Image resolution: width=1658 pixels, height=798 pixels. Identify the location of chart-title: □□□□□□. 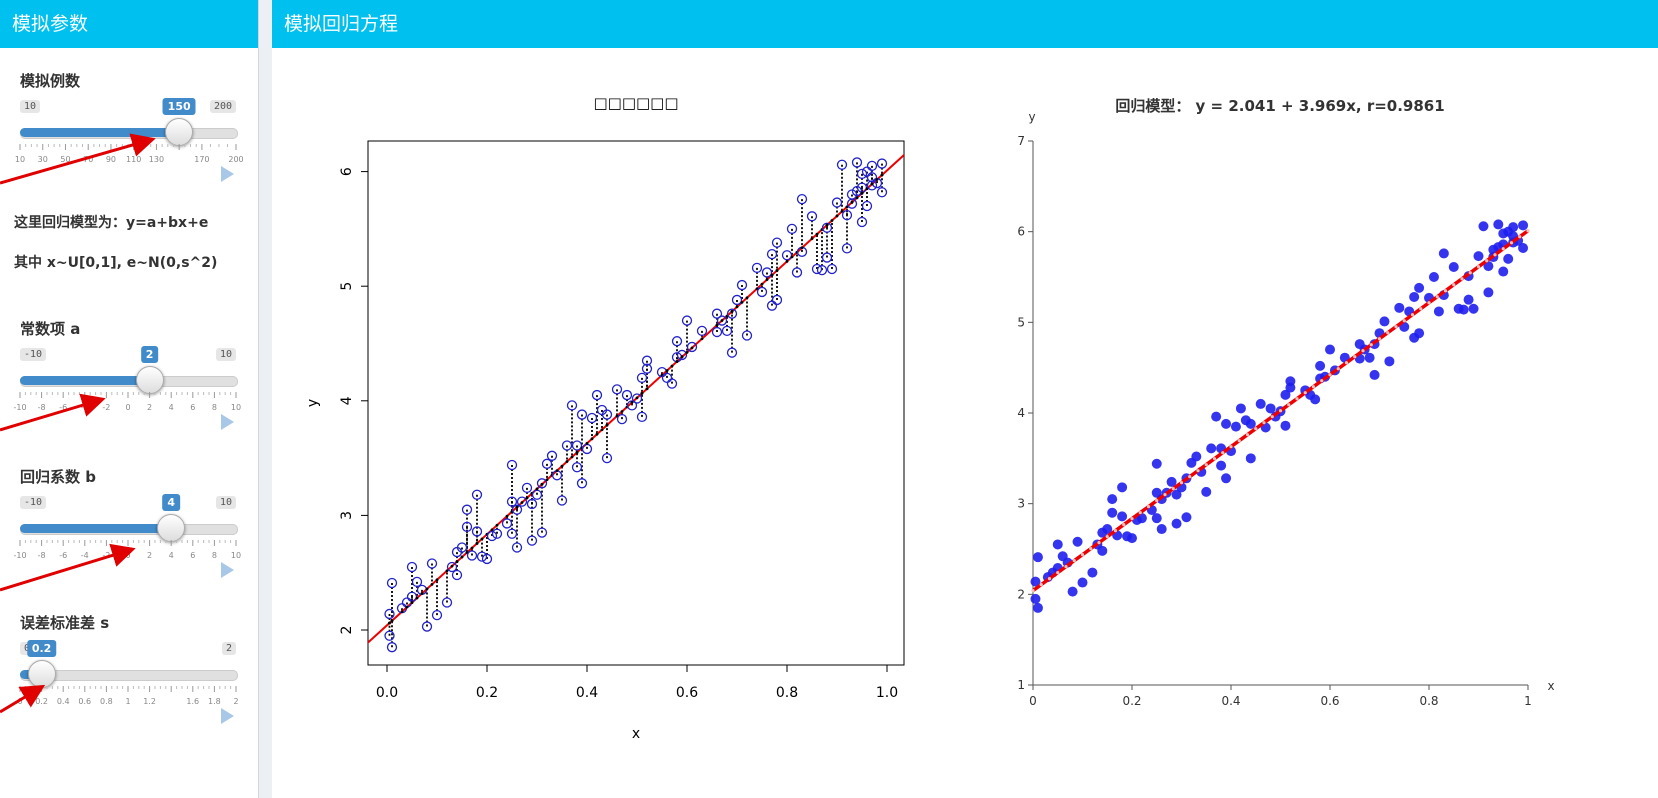
(635, 103).